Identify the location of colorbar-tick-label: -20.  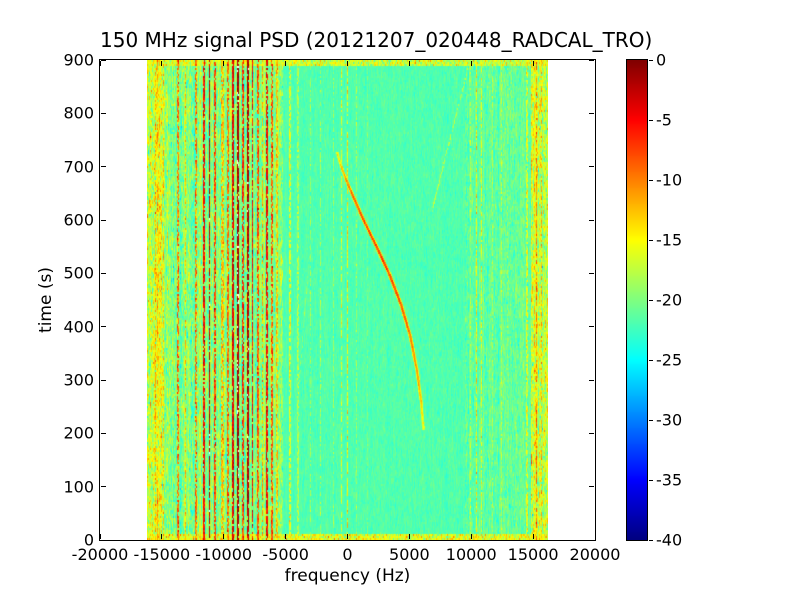
(669, 300).